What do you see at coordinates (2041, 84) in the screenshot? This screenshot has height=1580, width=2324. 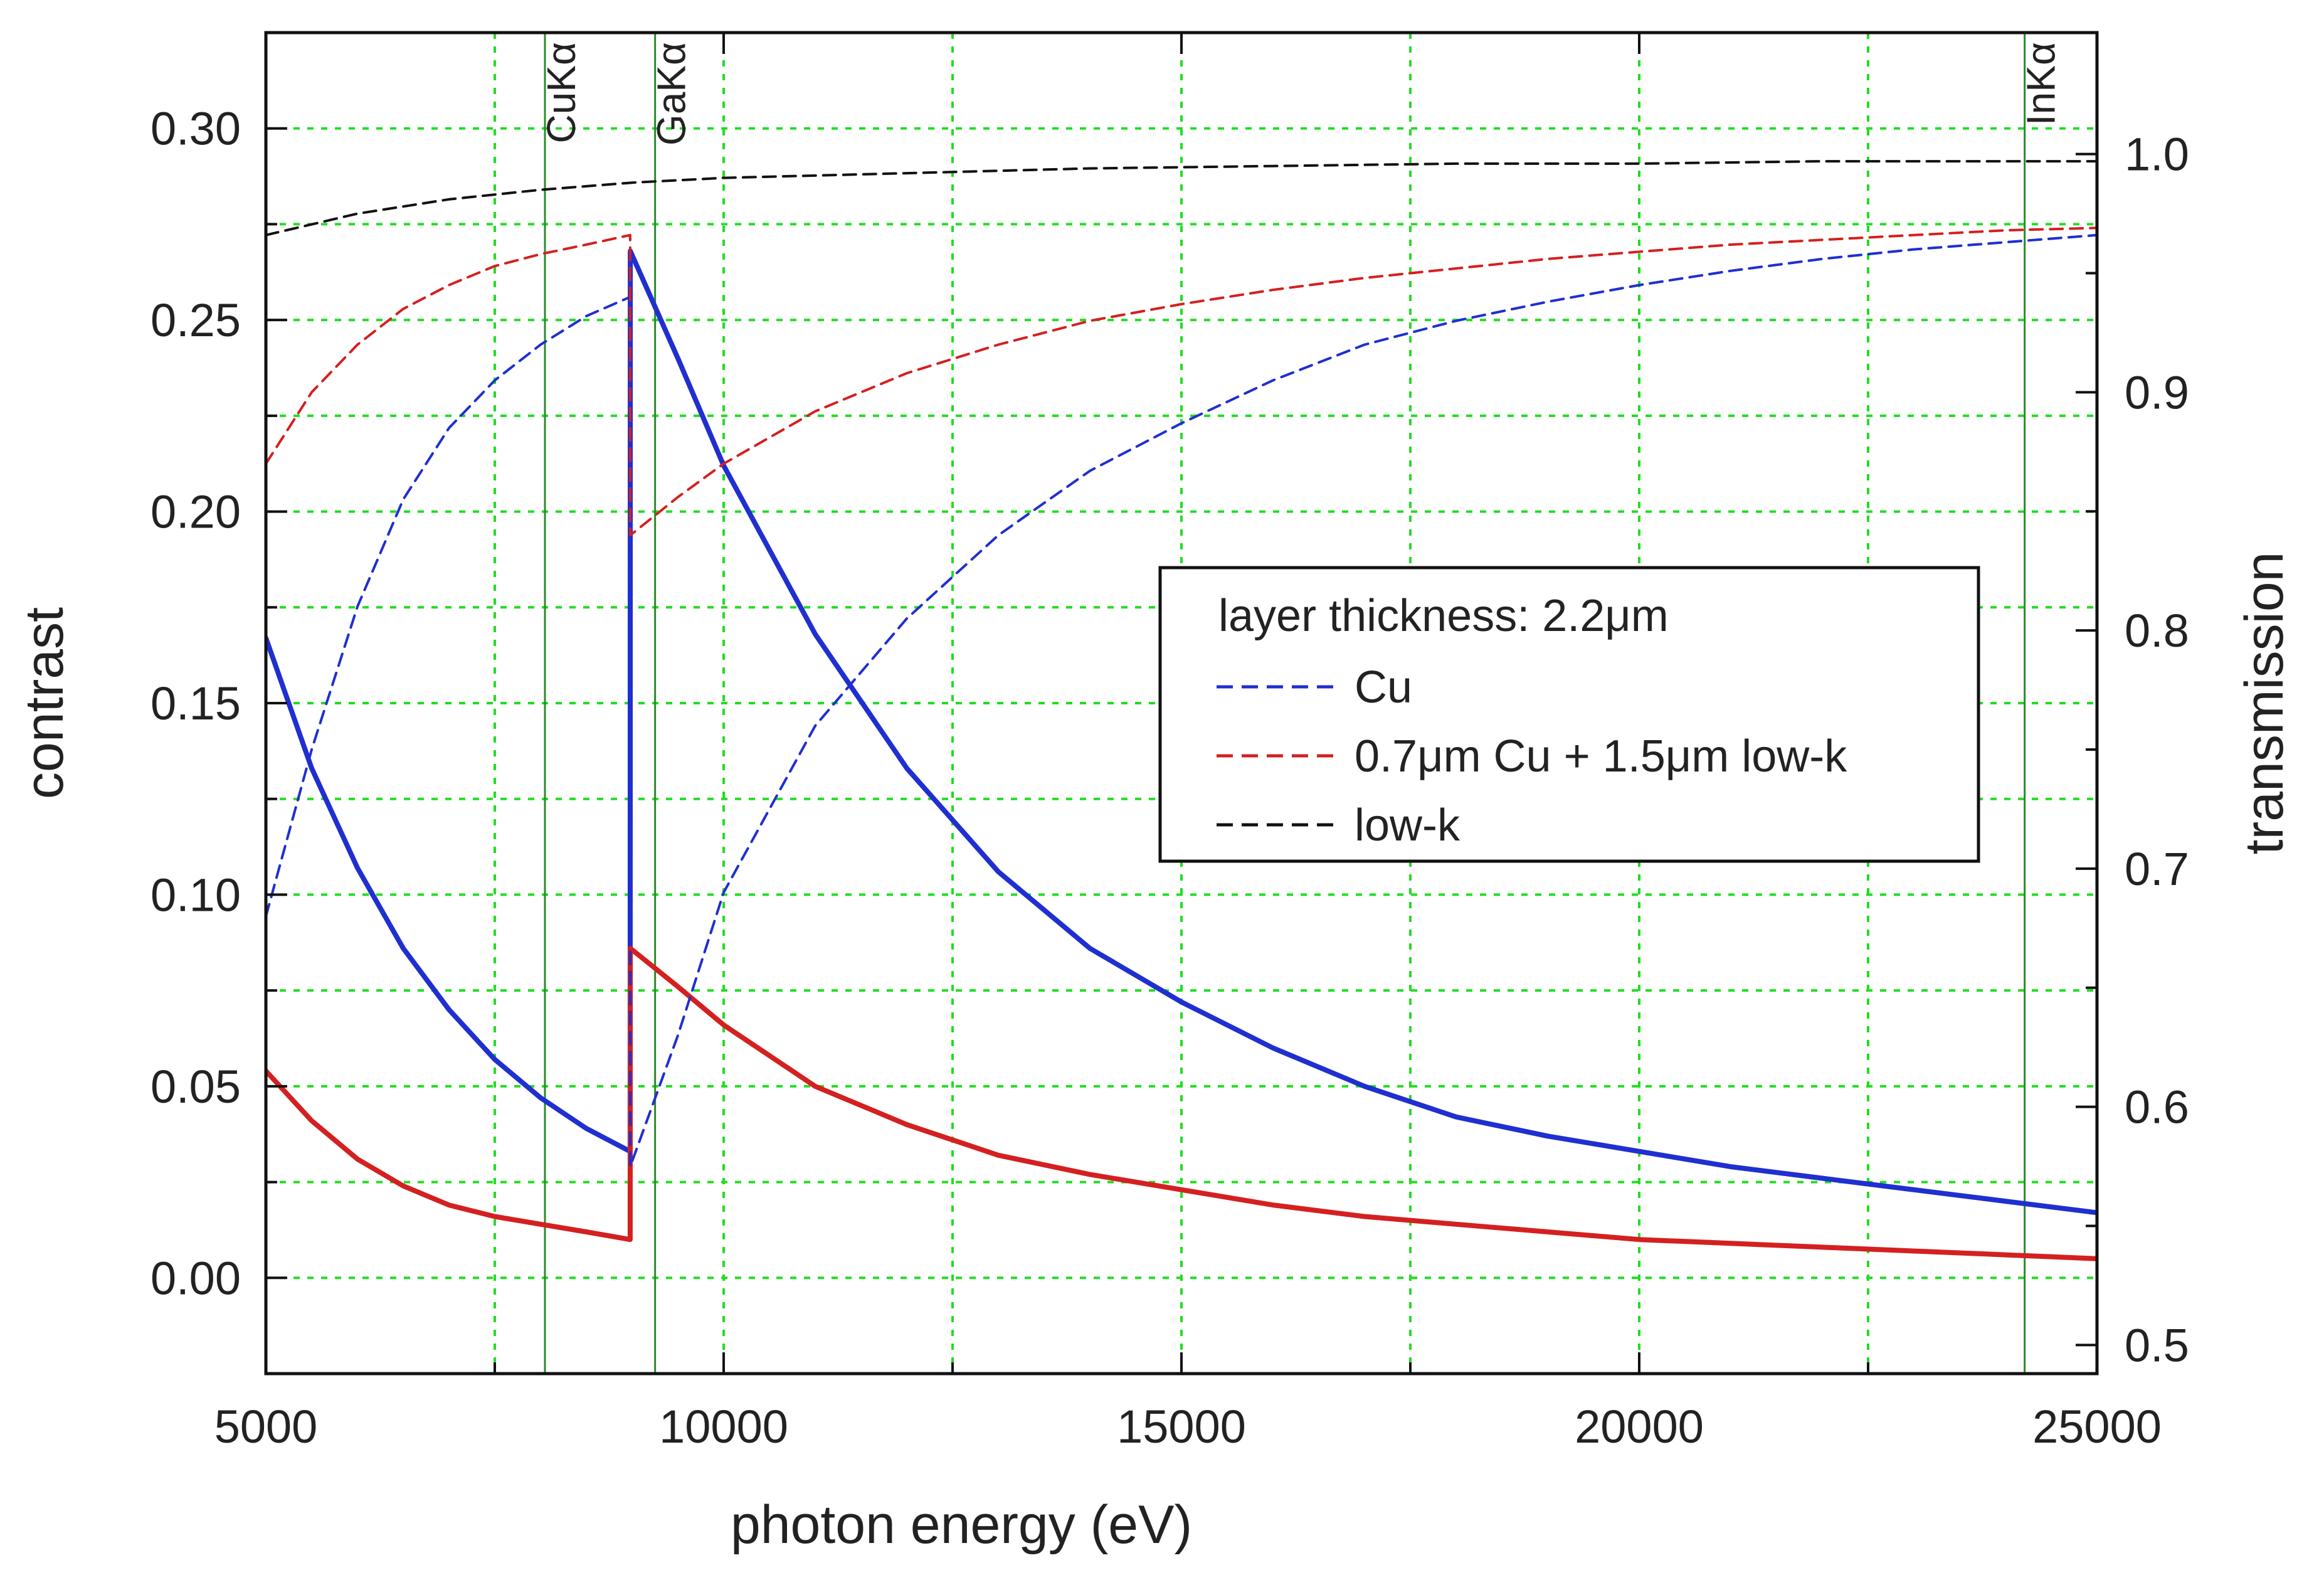 I see `edge-label: InKα` at bounding box center [2041, 84].